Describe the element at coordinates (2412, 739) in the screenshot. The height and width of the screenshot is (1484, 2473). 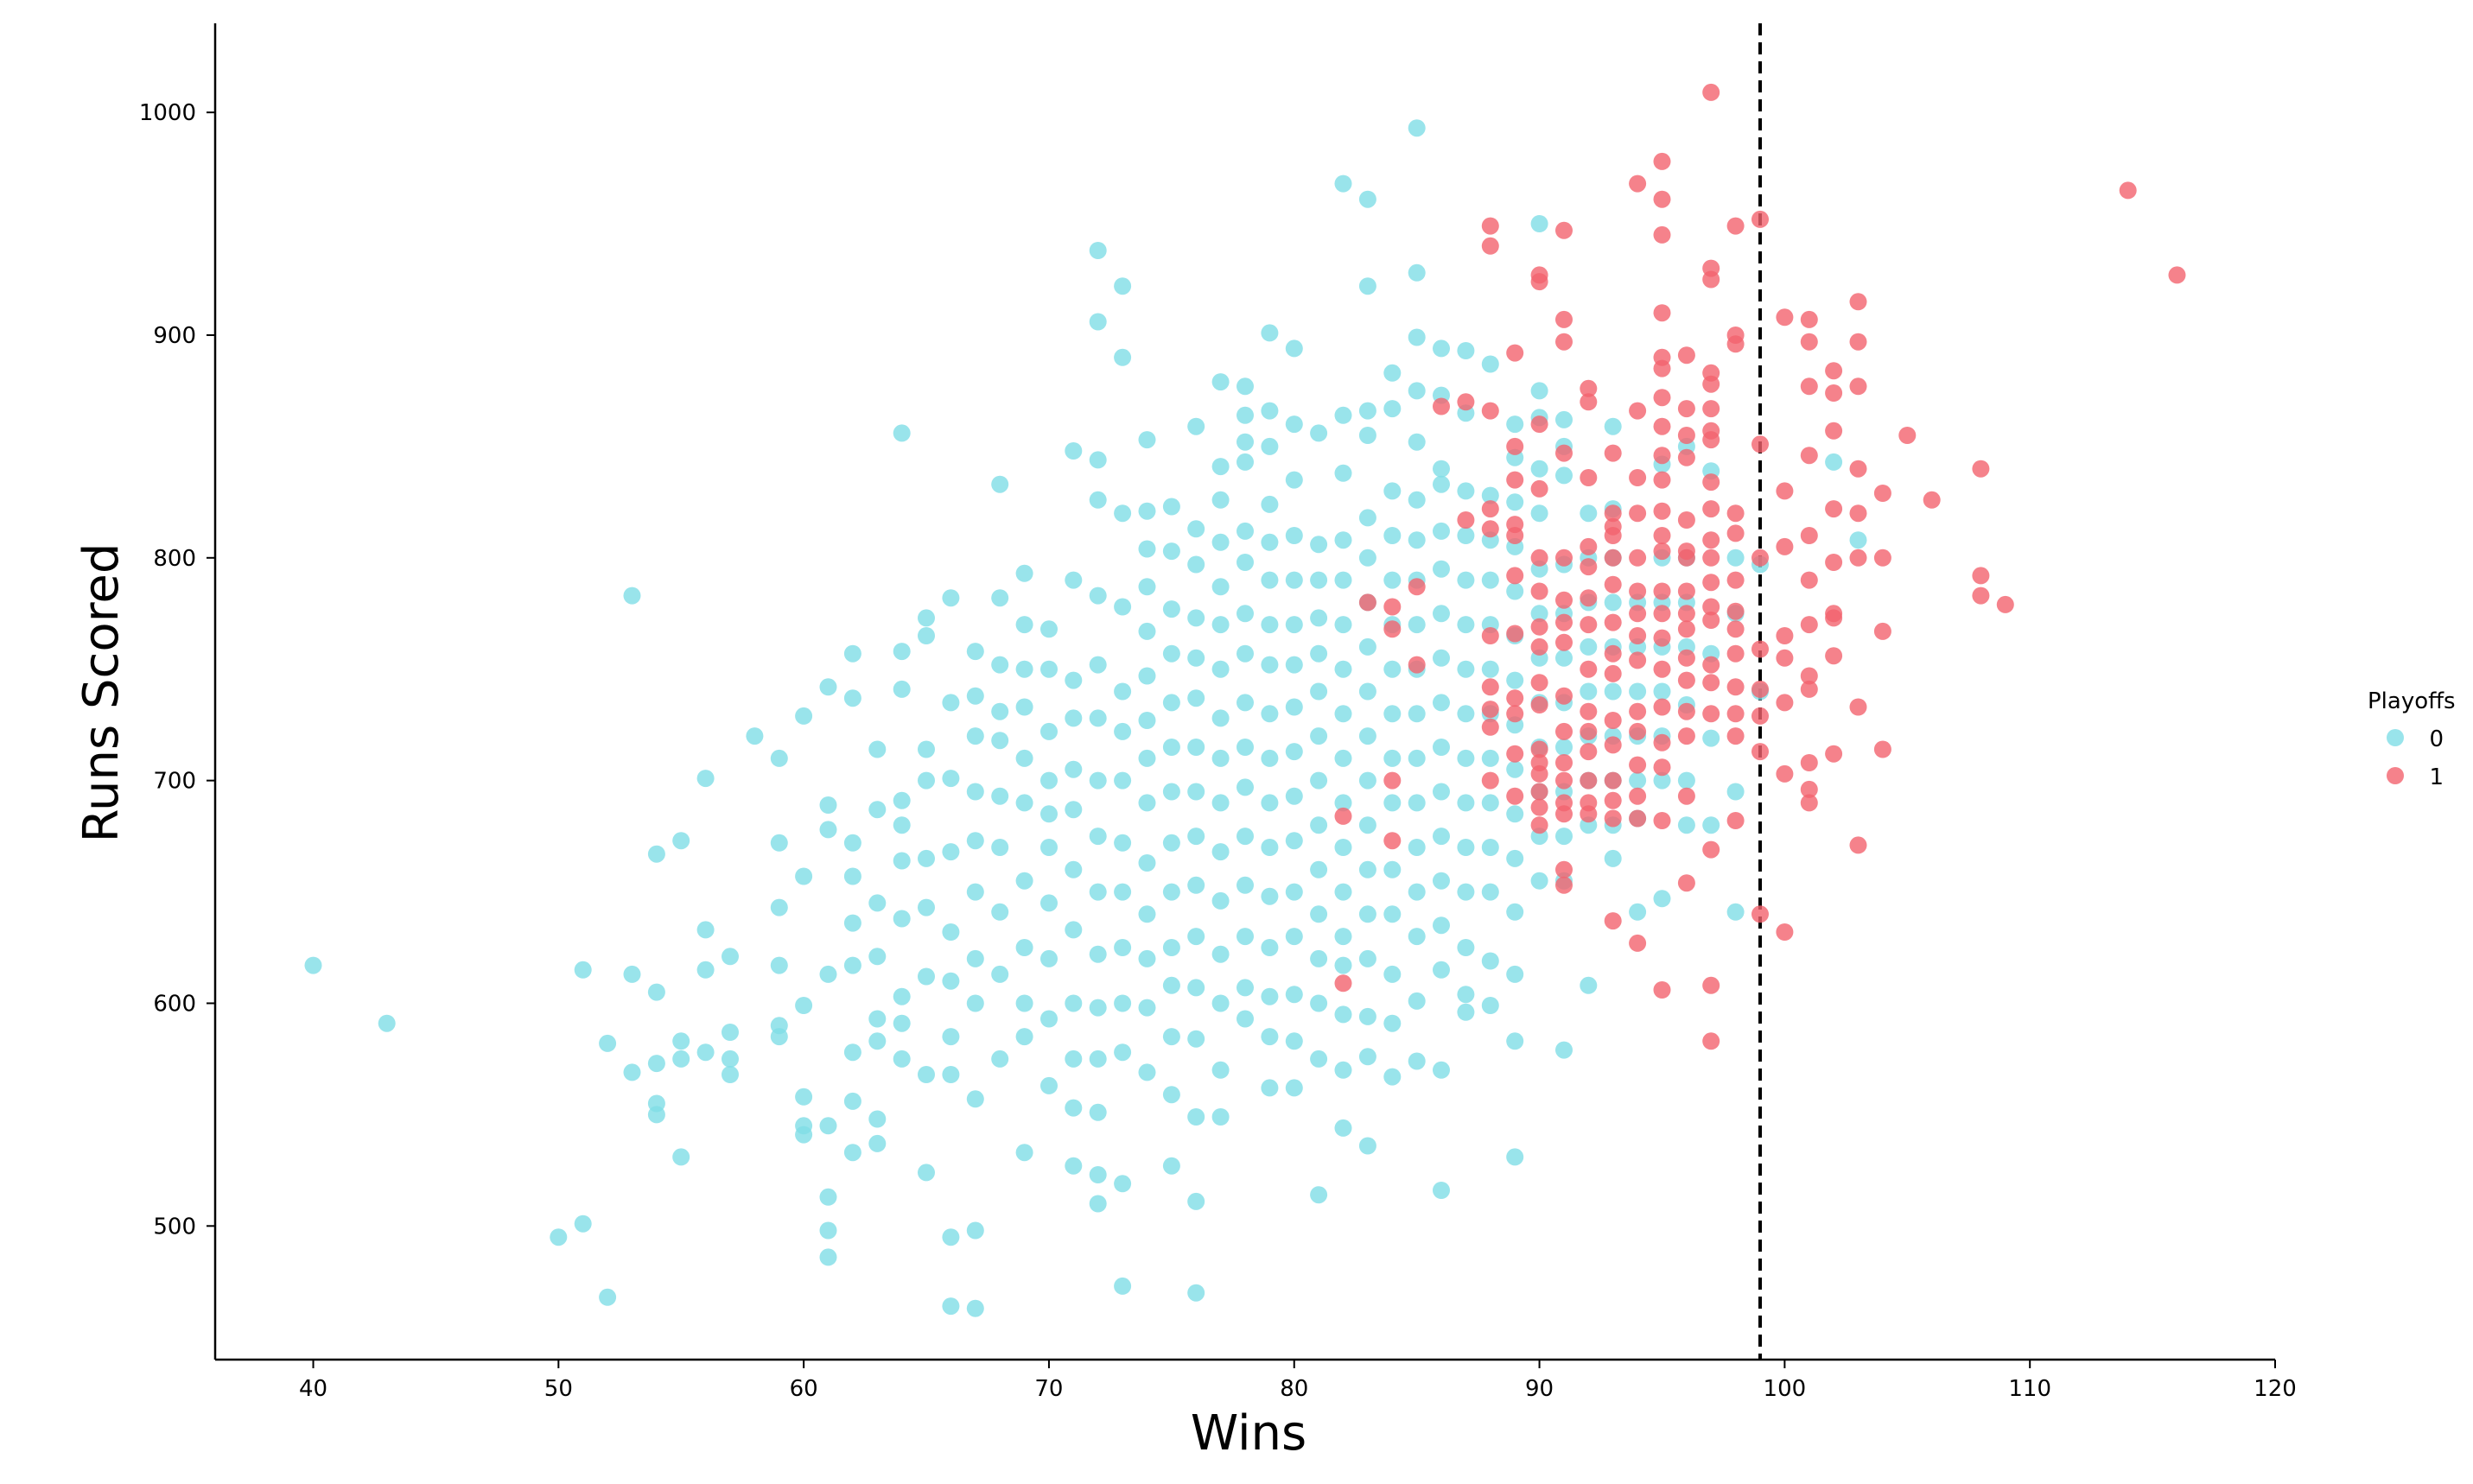
I see `legend: Playoffs 0 1` at that location.